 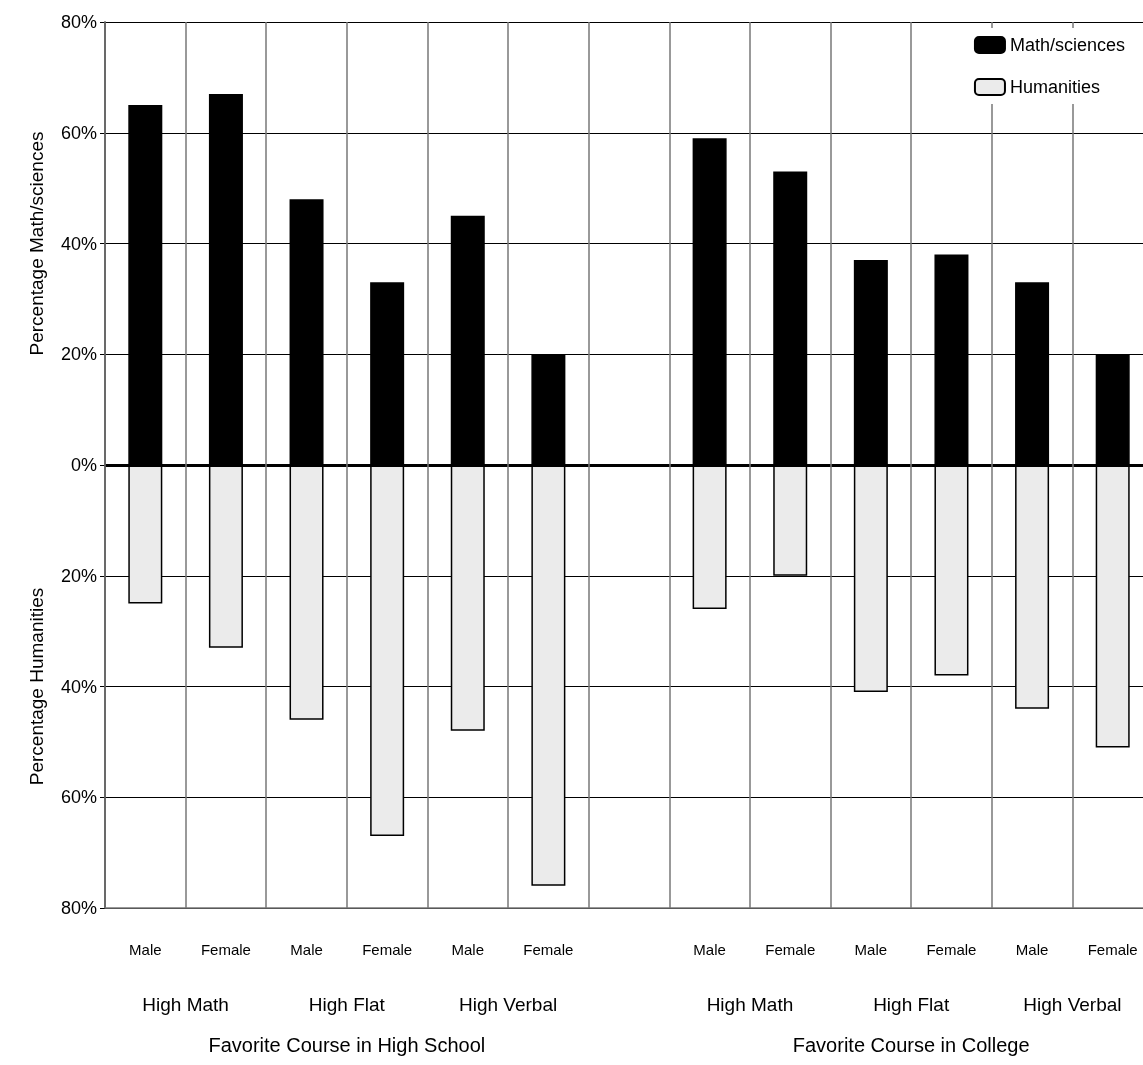 What do you see at coordinates (1054, 87) in the screenshot?
I see `legend-label: Humanities` at bounding box center [1054, 87].